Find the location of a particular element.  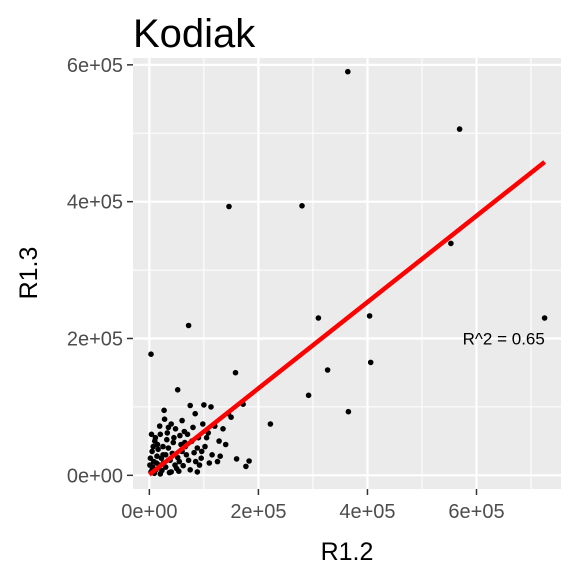

x-tick-label: 6e+05 is located at coordinates (476, 512).